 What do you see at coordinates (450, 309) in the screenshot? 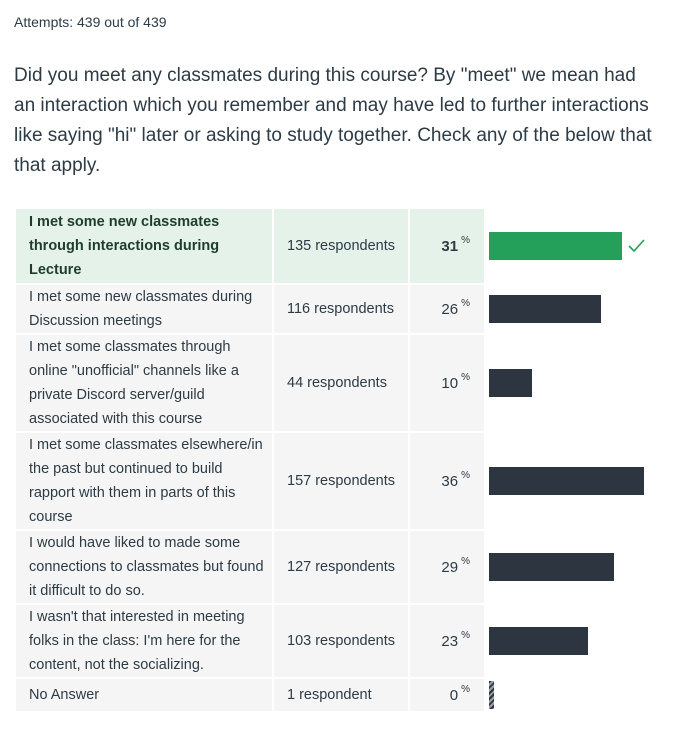
I see `percent-number: 26` at bounding box center [450, 309].